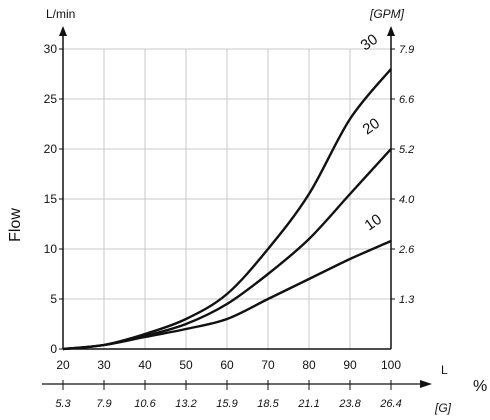  I want to click on bottom-tick-label: 21.1, so click(308, 404).